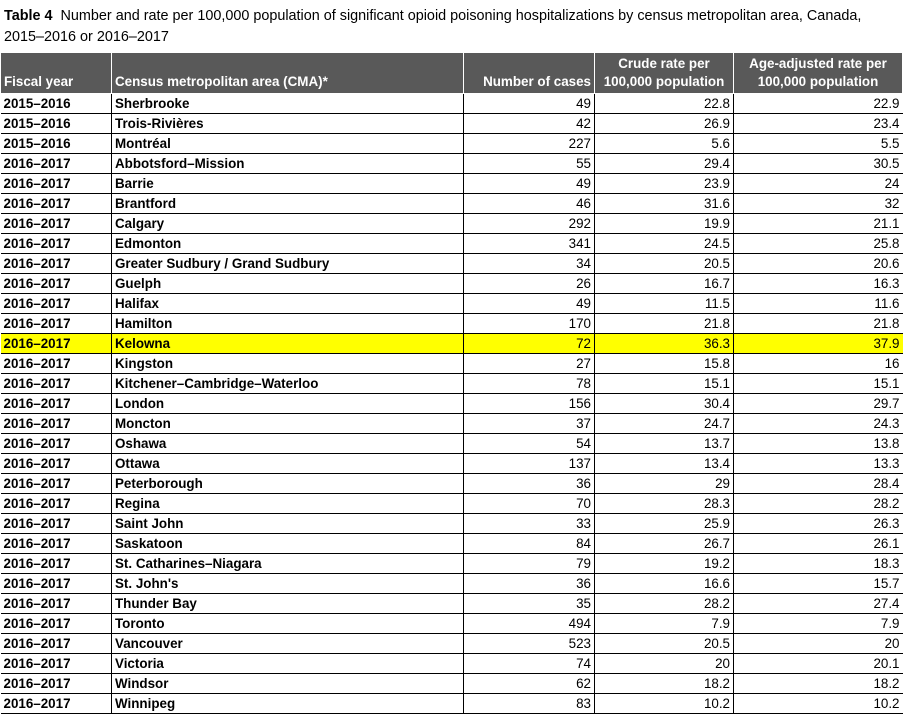 The width and height of the screenshot is (904, 717). Describe the element at coordinates (287, 483) in the screenshot. I see `cma-cell: Peterborough` at that location.